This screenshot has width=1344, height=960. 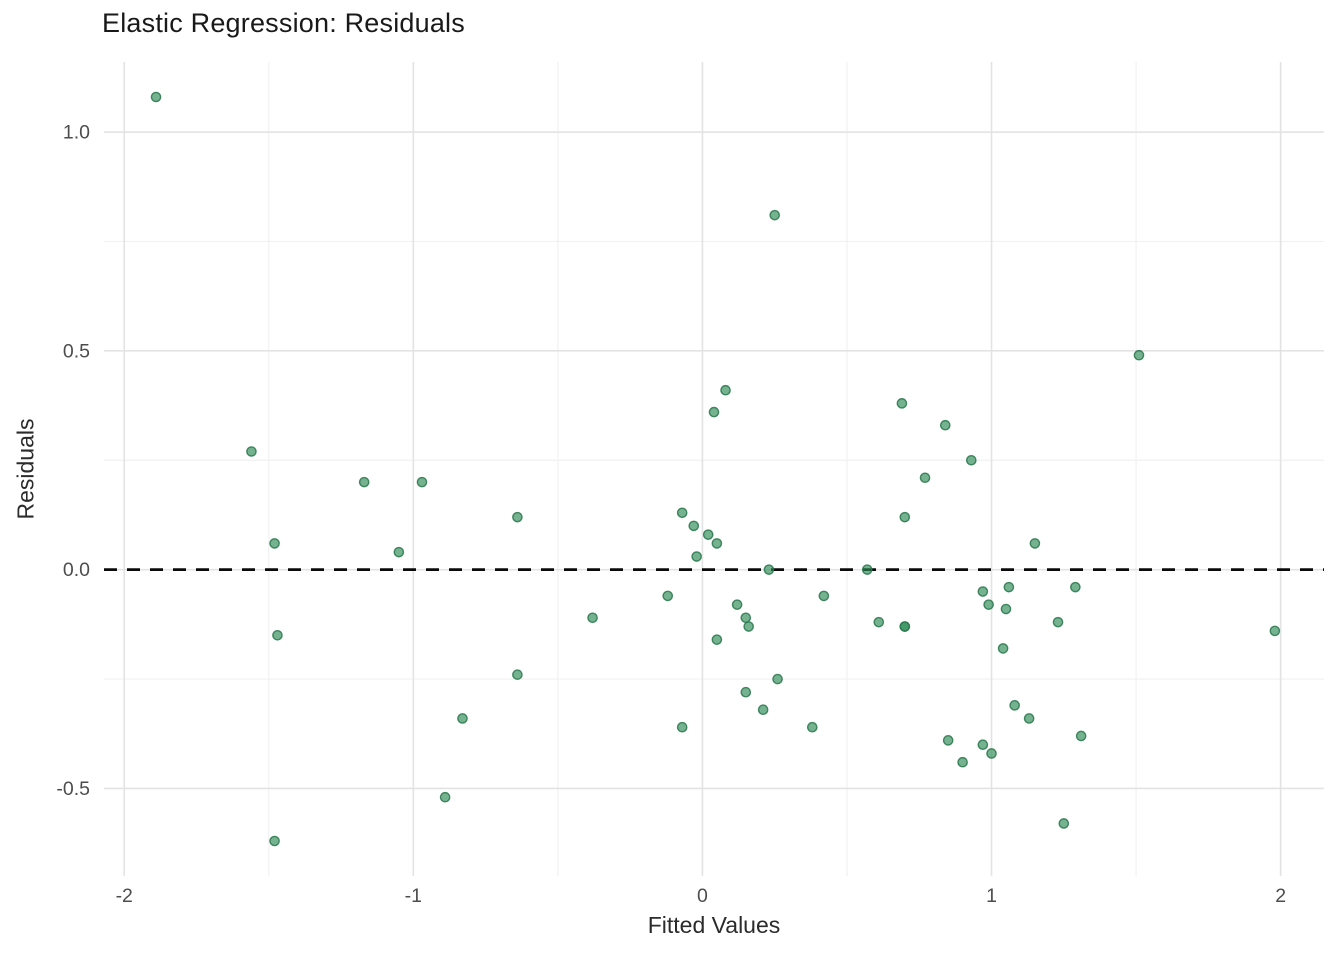 What do you see at coordinates (73, 789) in the screenshot?
I see `y-tick-label: -0.5` at bounding box center [73, 789].